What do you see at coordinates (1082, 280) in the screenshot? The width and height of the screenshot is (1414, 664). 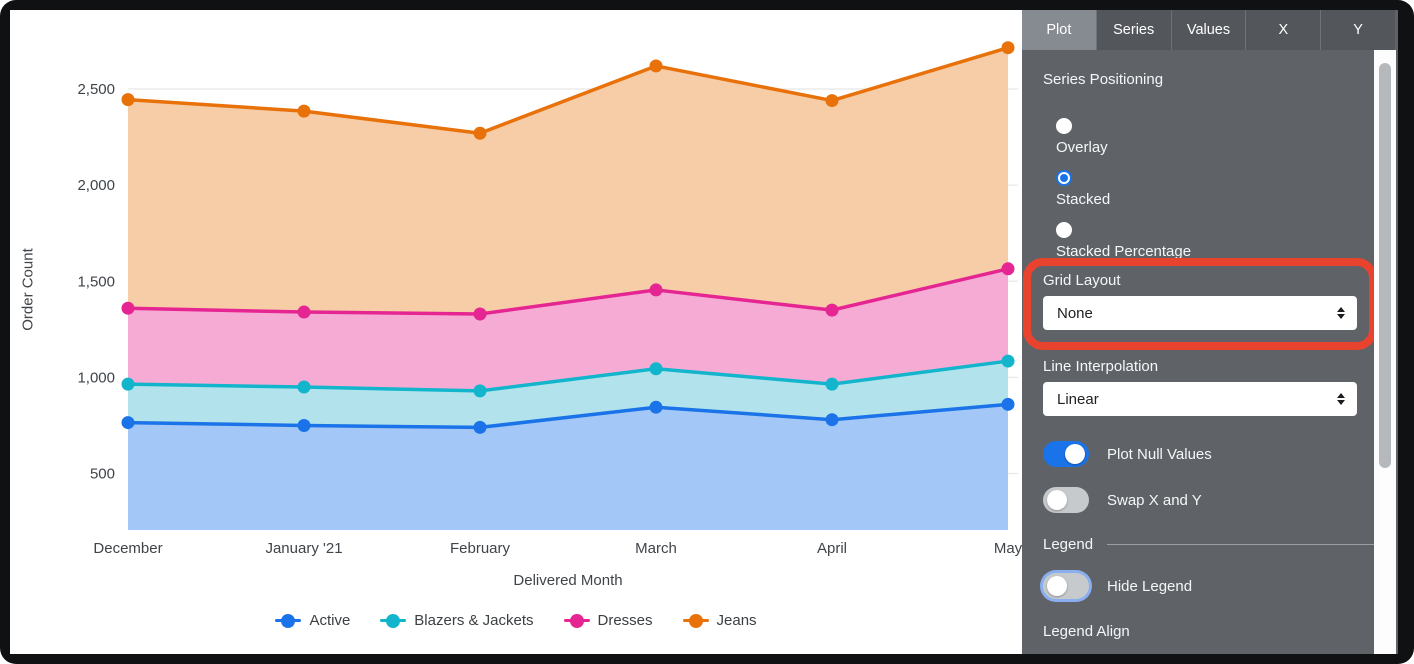 I see `grid-layout-label: Grid Layout` at bounding box center [1082, 280].